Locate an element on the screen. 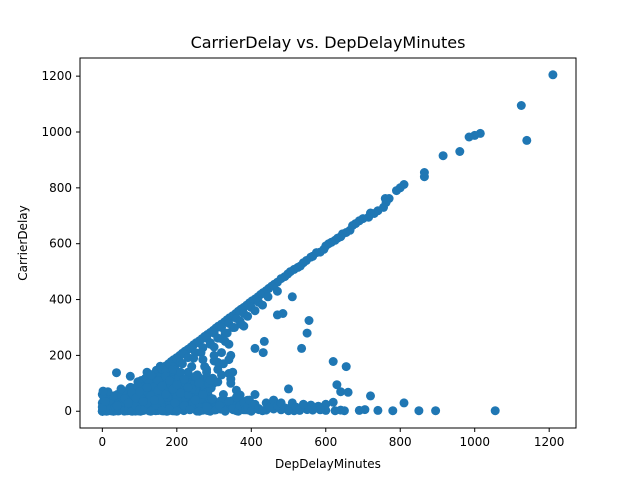  y-axis-ticks: 0 200 400 600 800 1000 1200 is located at coordinates (60, 243).